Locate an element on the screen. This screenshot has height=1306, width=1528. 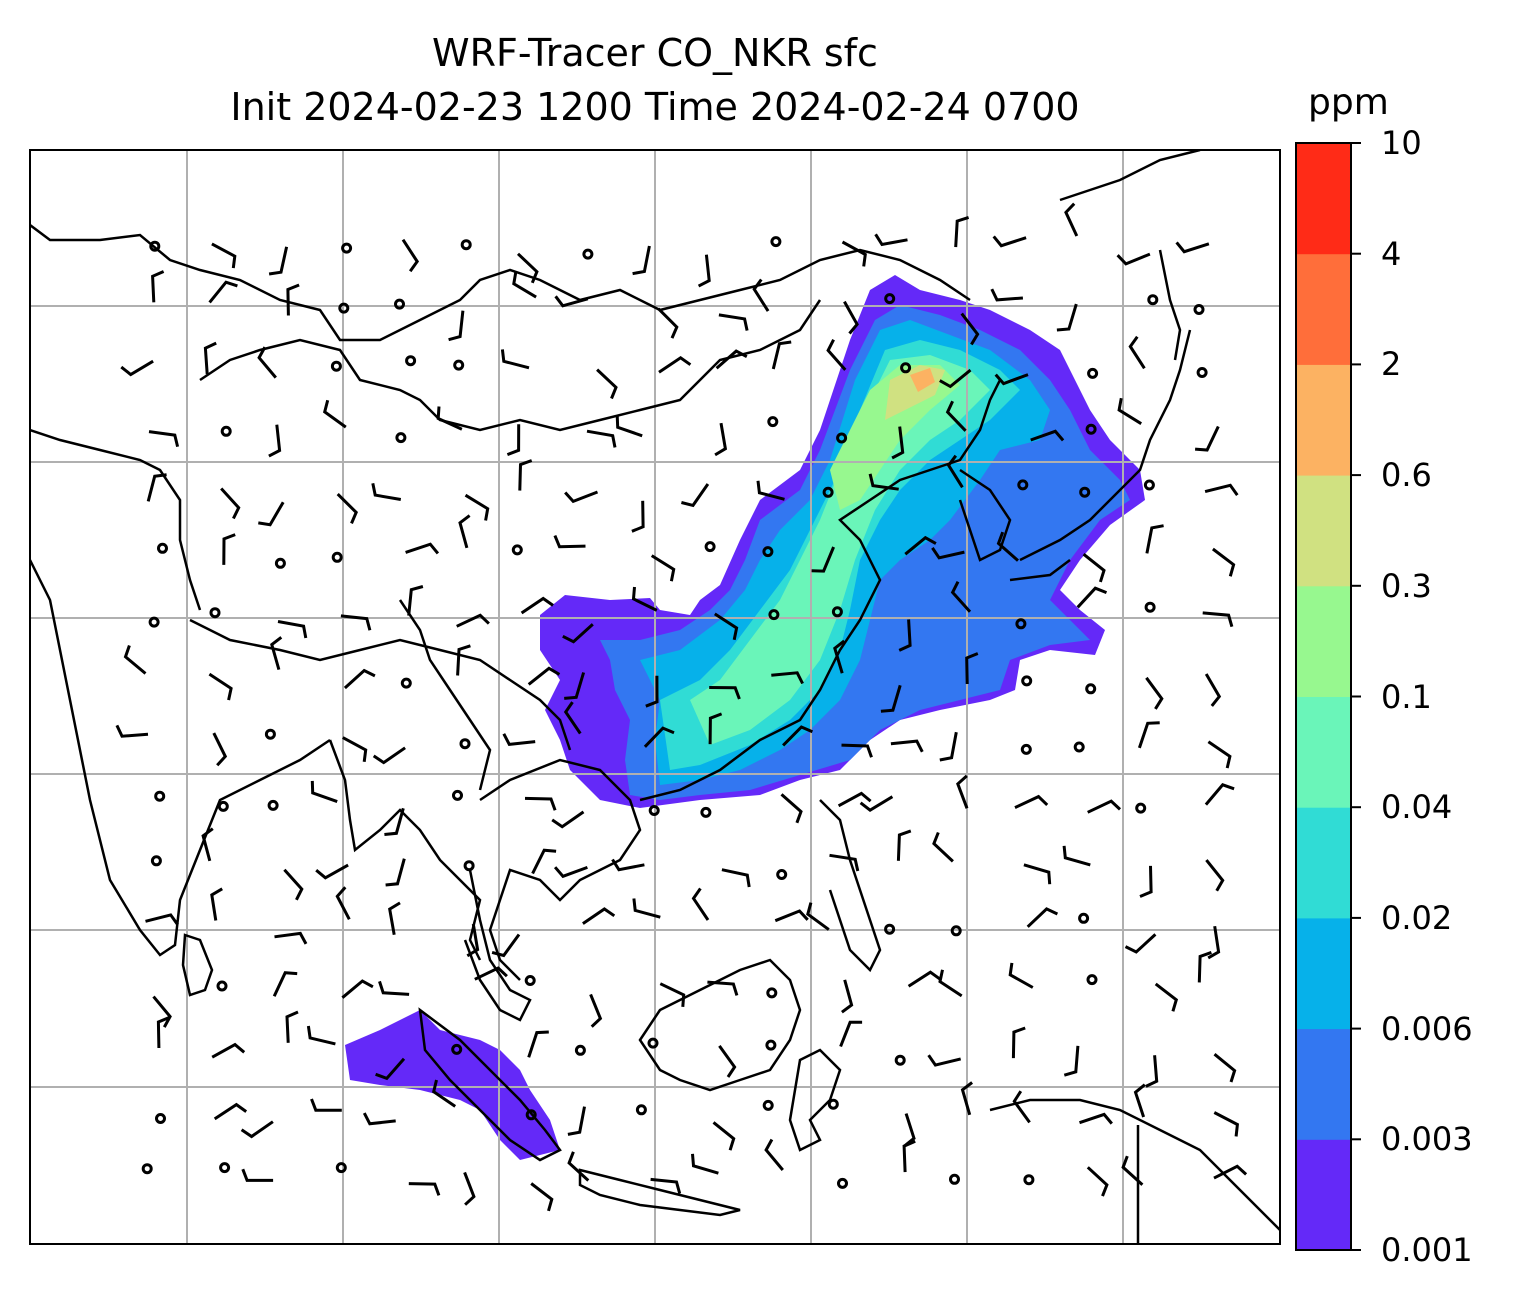
colorbar-tick-label: 0.6 is located at coordinates (1406, 475).